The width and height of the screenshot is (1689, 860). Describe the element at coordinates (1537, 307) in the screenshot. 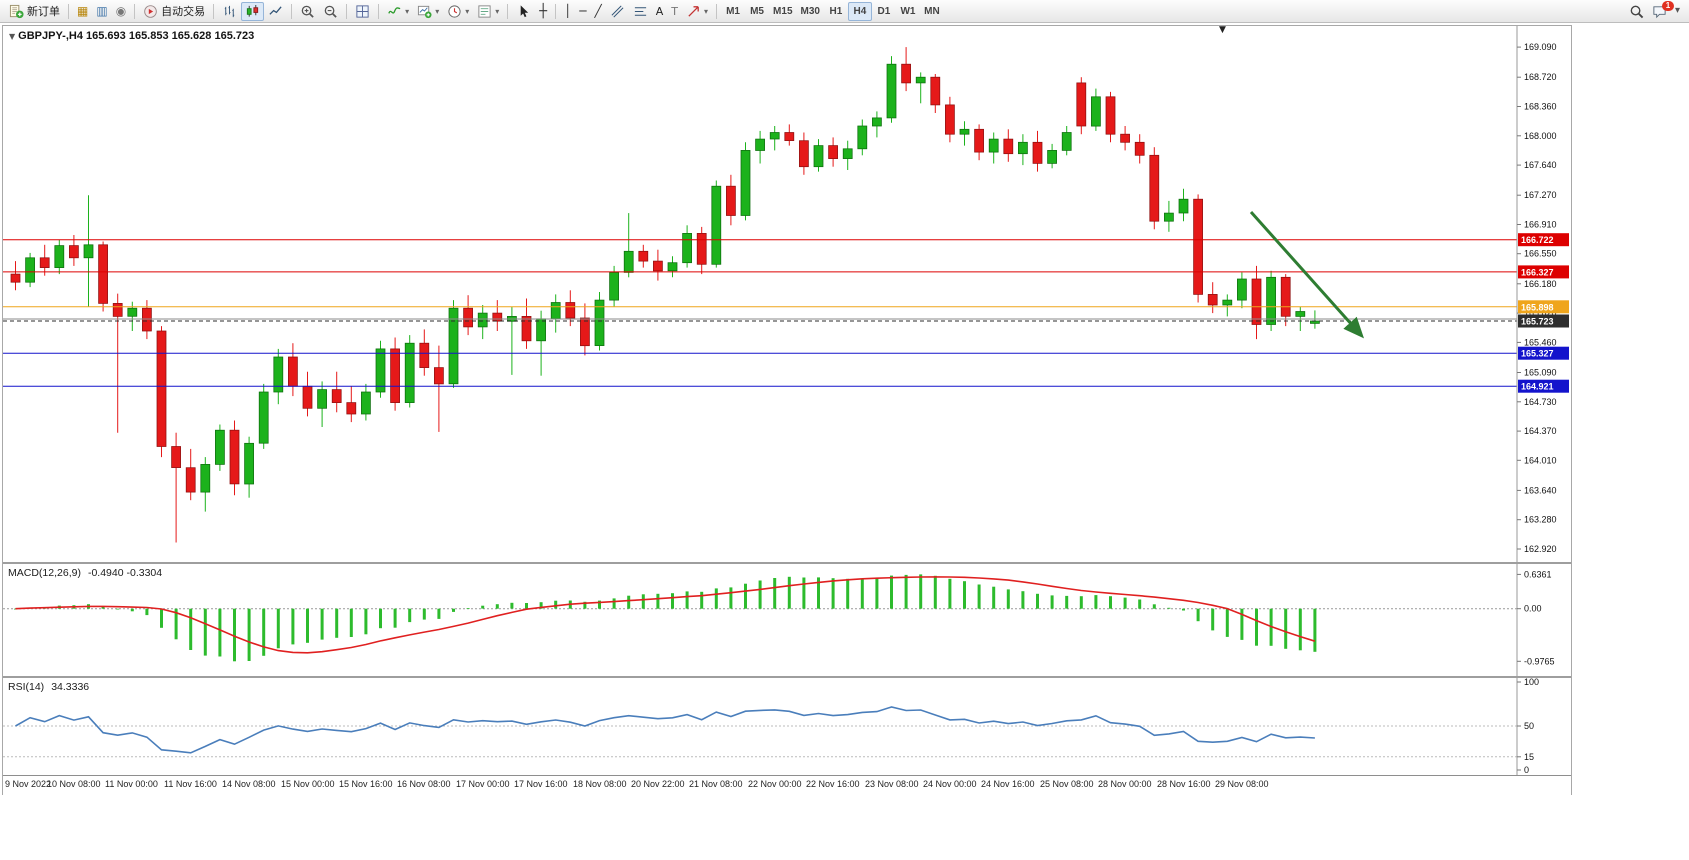

I see `svg-text: 165.898` at that location.